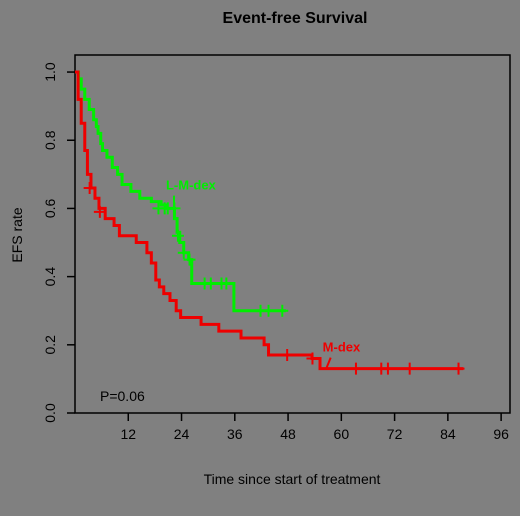 The height and width of the screenshot is (516, 520). Describe the element at coordinates (288, 434) in the screenshot. I see `x-tick-label: 48` at that location.